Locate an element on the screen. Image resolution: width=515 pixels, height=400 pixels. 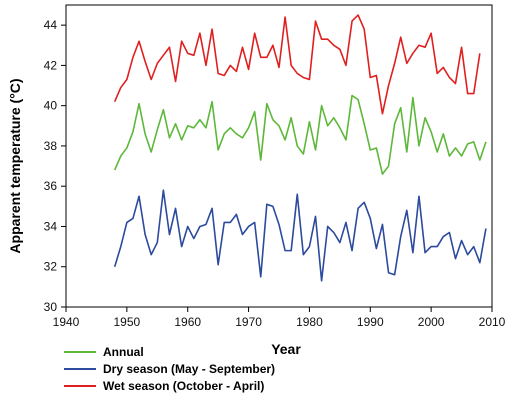
x-tick-label: 1940 is located at coordinates (66, 322).